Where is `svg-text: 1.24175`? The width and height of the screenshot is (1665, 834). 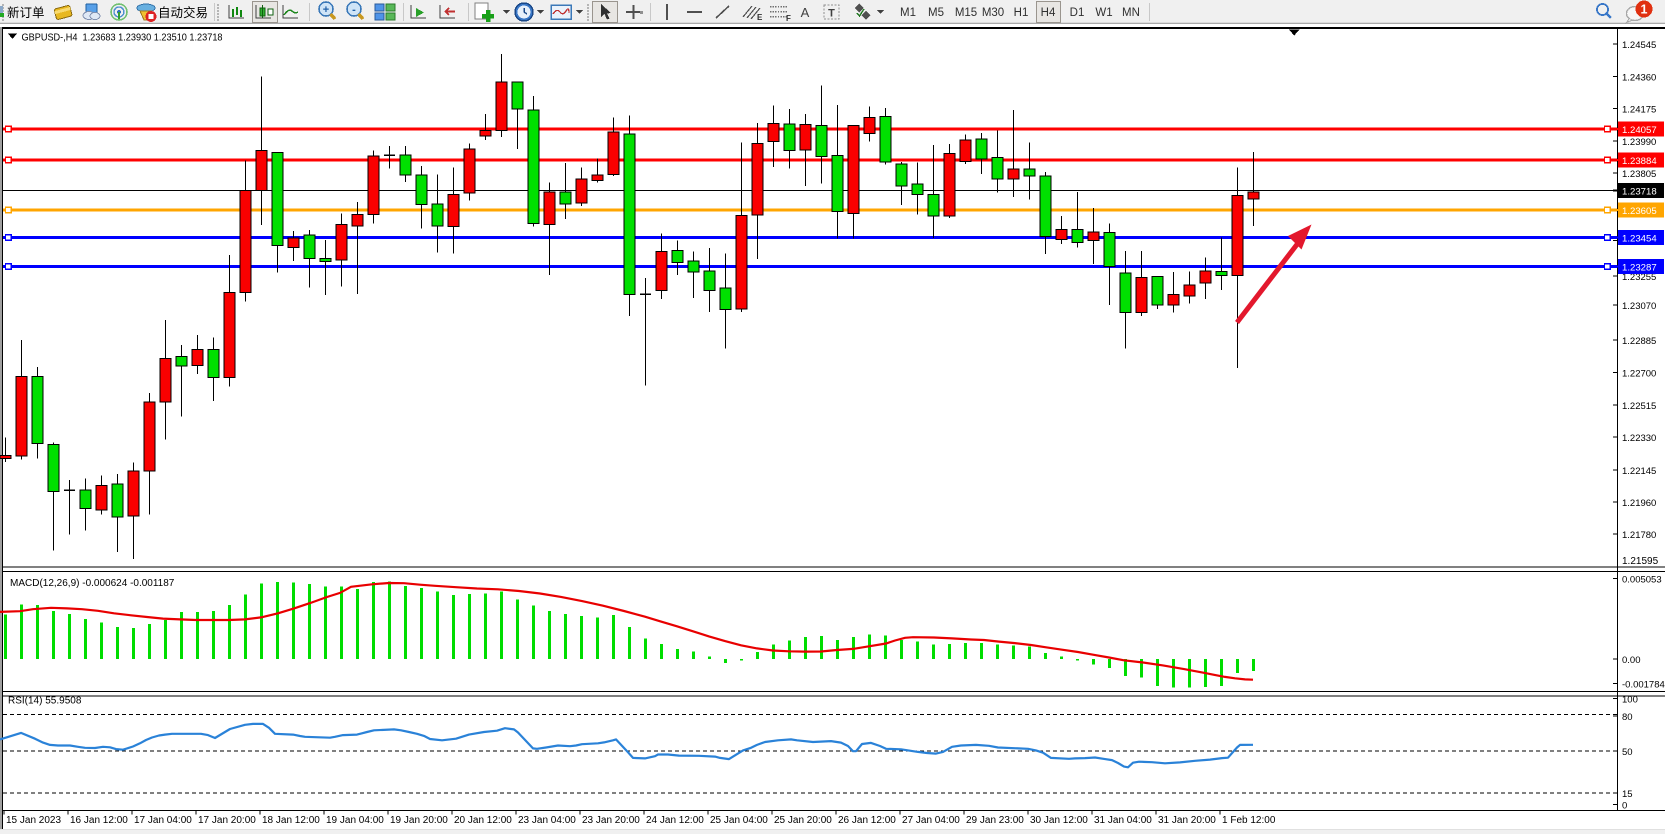
svg-text: 1.24175 is located at coordinates (1639, 110).